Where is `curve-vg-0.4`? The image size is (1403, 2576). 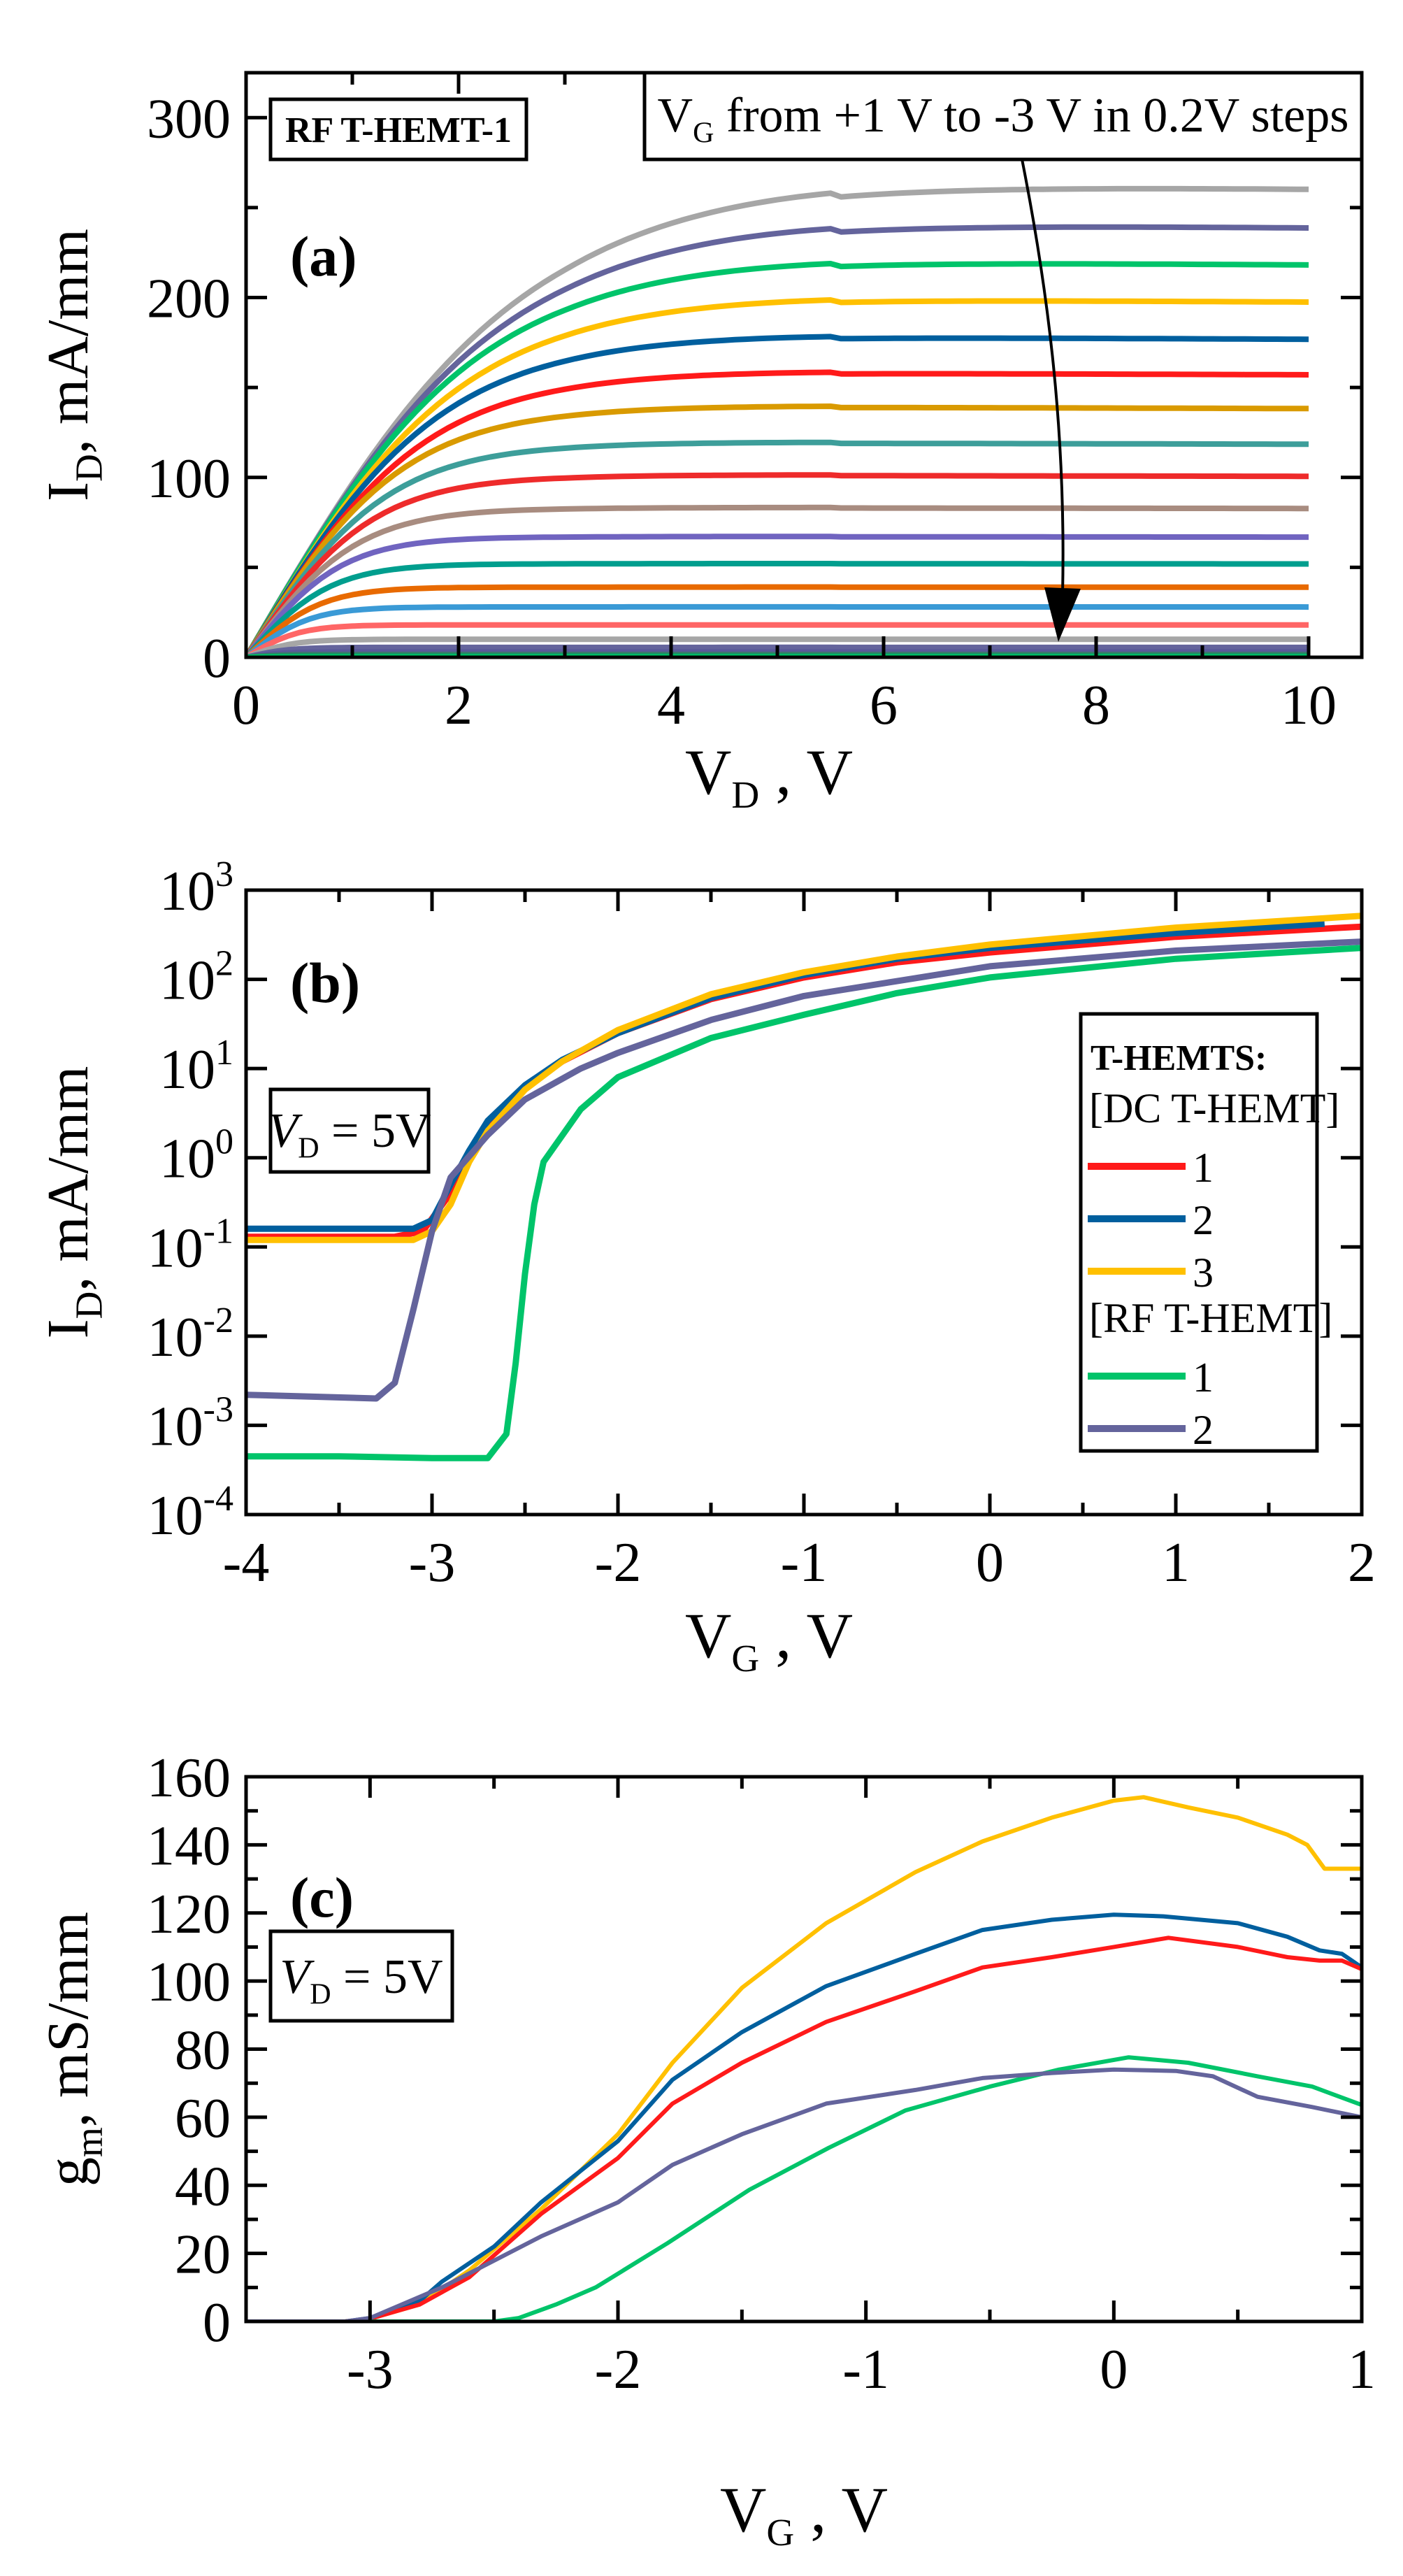
curve-vg-0.4 is located at coordinates (778, 477).